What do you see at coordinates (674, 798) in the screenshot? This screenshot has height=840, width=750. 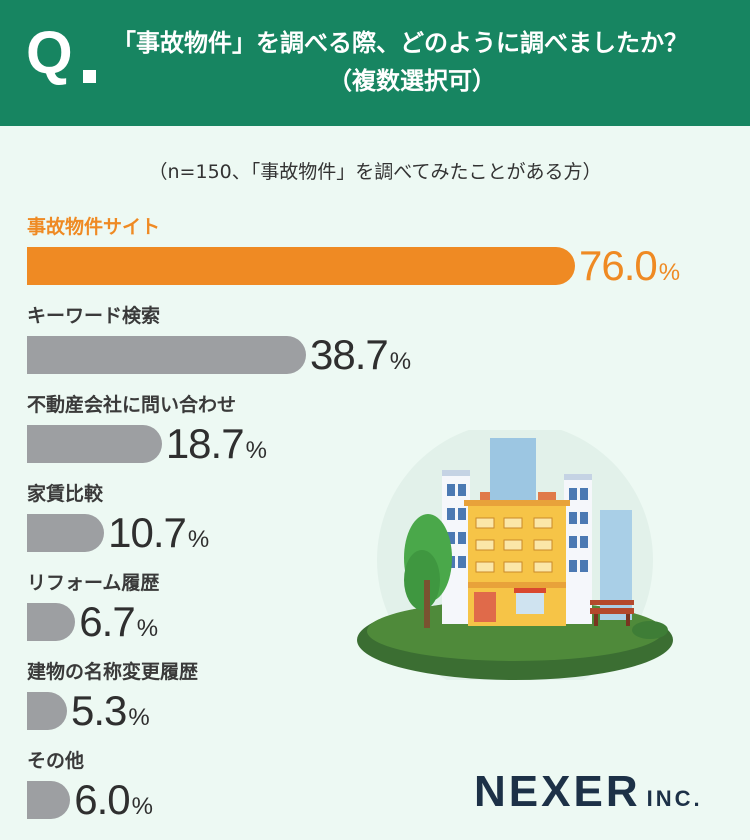 I see `logo-suffix: INC.` at bounding box center [674, 798].